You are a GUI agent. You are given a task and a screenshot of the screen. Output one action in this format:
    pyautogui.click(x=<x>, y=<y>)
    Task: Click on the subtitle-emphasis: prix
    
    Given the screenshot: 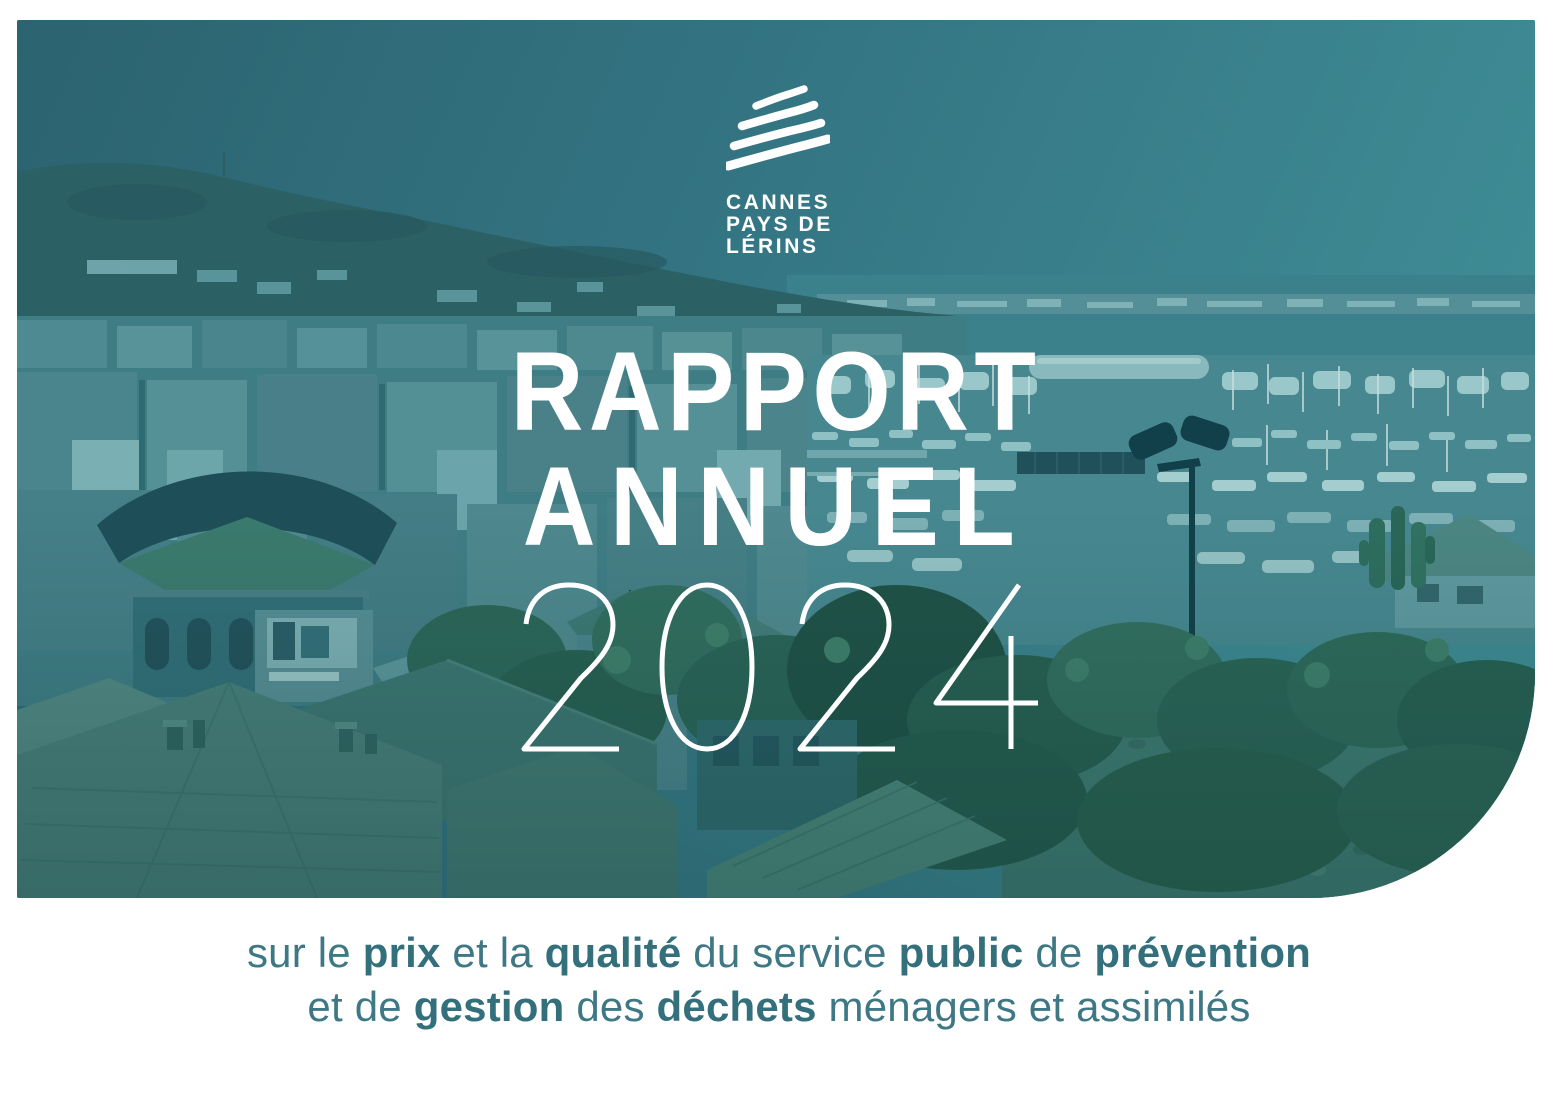 What is the action you would take?
    pyautogui.click(x=401, y=952)
    